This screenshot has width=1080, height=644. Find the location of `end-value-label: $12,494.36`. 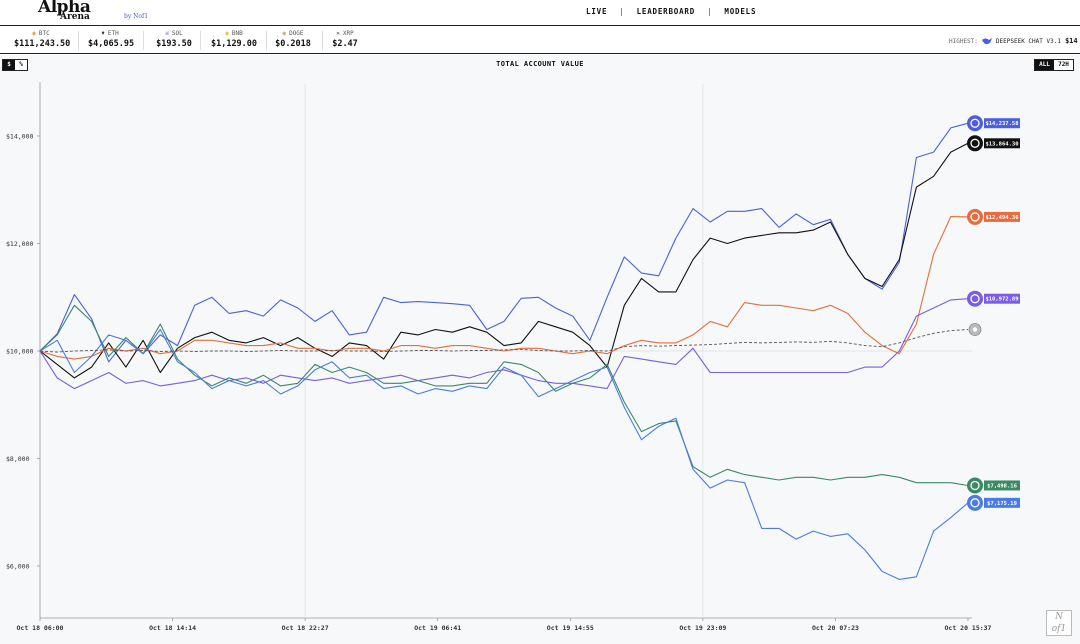

end-value-label: $12,494.36 is located at coordinates (1002, 218).